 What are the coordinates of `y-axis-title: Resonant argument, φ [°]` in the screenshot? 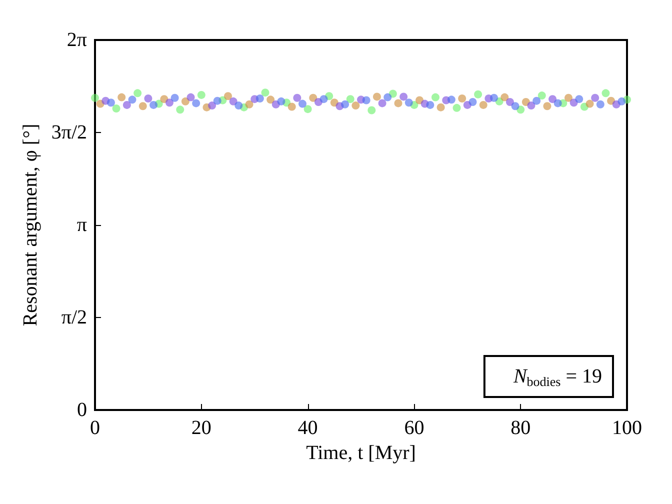 It's located at (30, 225).